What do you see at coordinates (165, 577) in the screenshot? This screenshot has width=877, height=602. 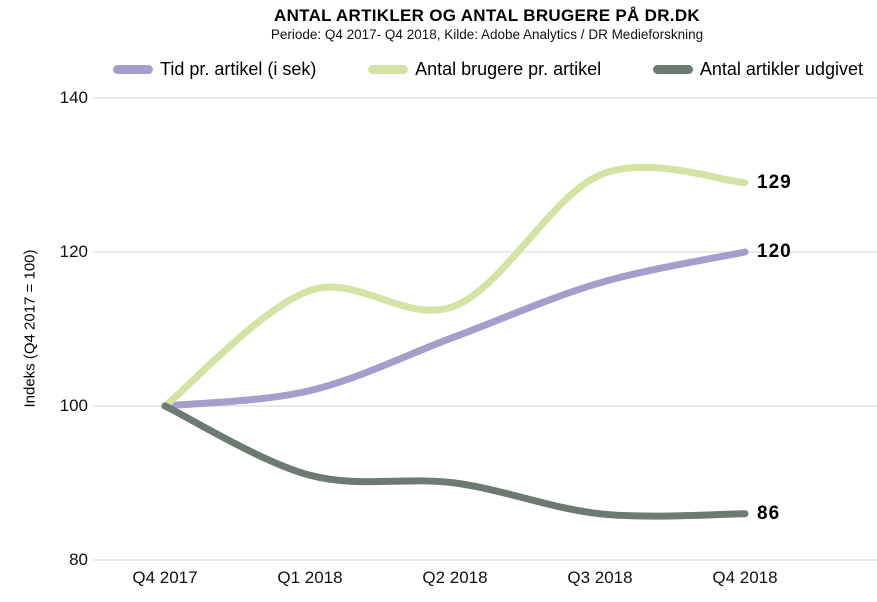 I see `x-tick-label: Q4 2017` at bounding box center [165, 577].